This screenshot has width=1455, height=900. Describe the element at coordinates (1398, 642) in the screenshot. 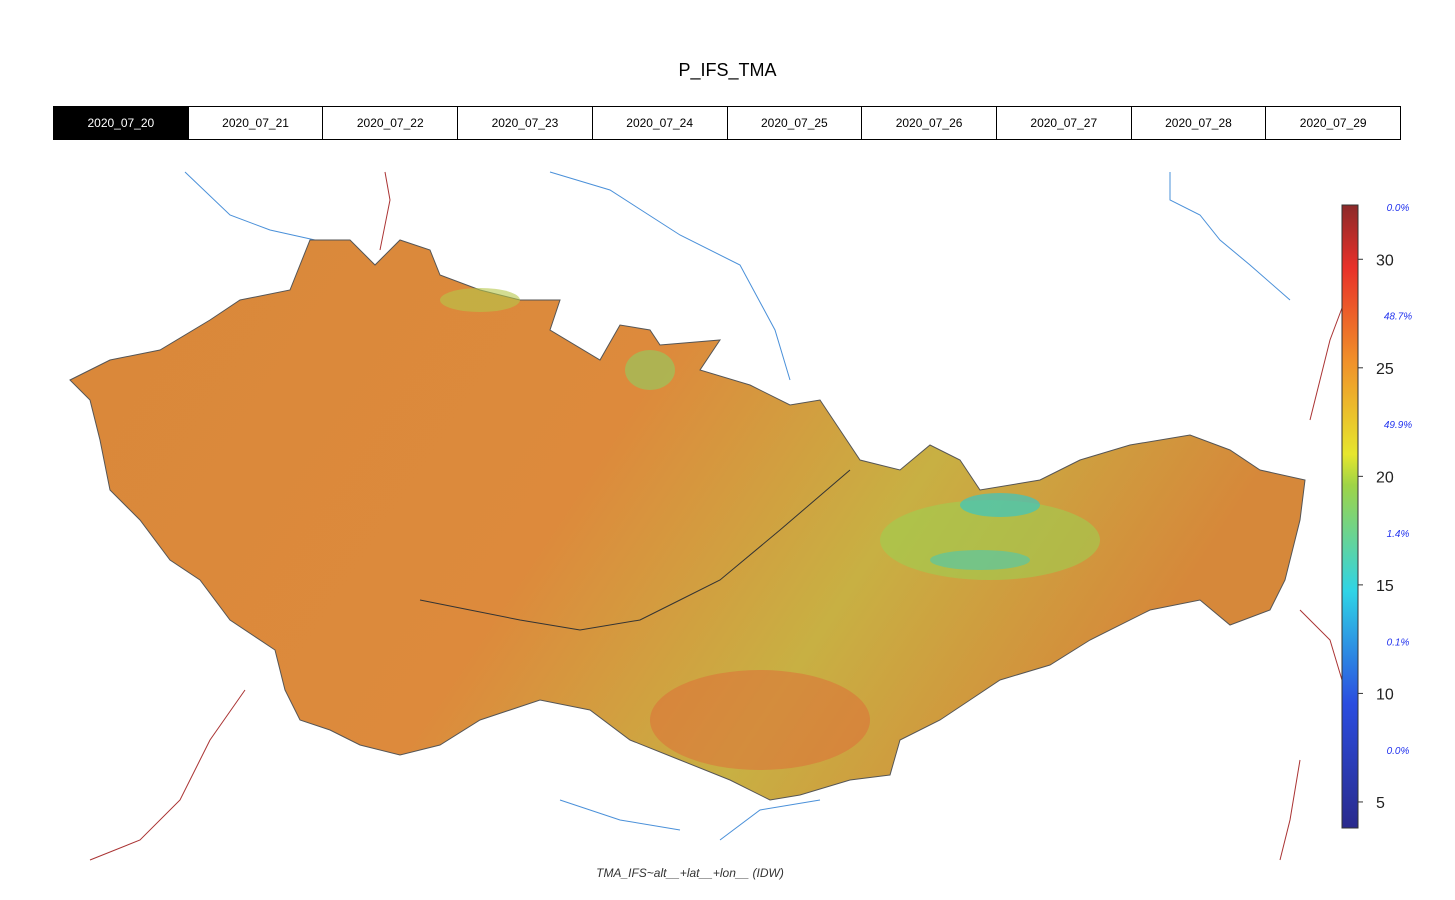

I see `class-share-label: 0.1%` at that location.